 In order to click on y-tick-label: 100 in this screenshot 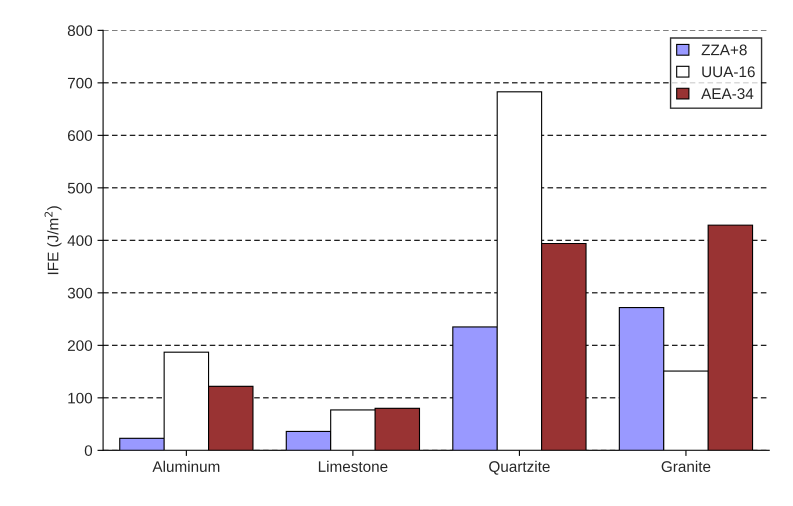, I will do `click(80, 398)`.